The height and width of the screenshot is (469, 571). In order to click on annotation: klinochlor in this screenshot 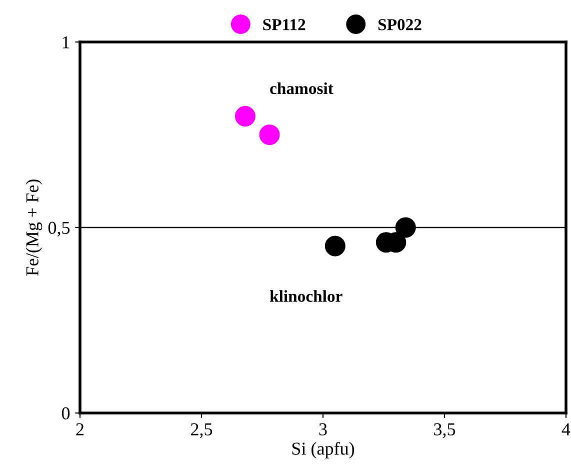, I will do `click(306, 296)`.